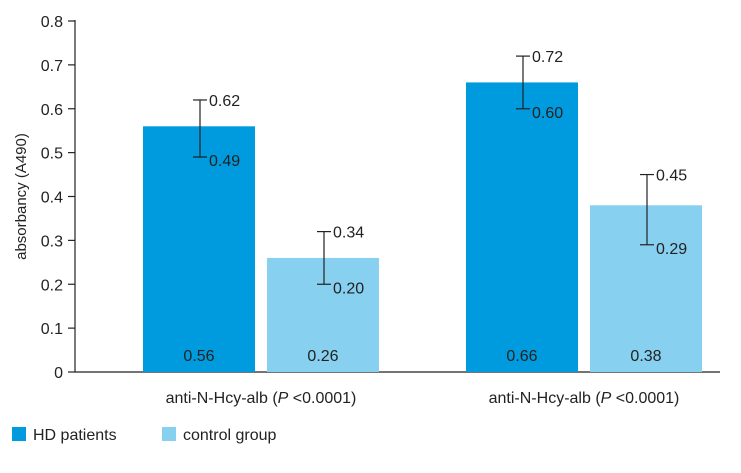 The height and width of the screenshot is (473, 741). Describe the element at coordinates (547, 57) in the screenshot. I see `error-high-label: 0.72` at that location.